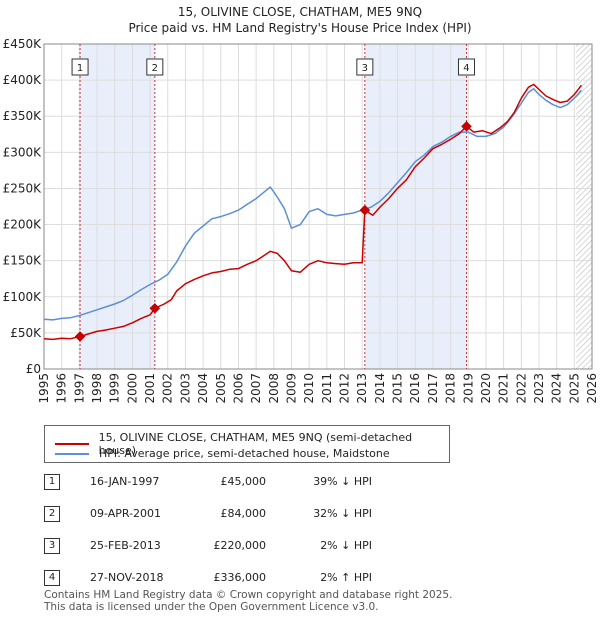 The width and height of the screenshot is (600, 620). I want to click on x-tick-label: 2024, so click(557, 388).